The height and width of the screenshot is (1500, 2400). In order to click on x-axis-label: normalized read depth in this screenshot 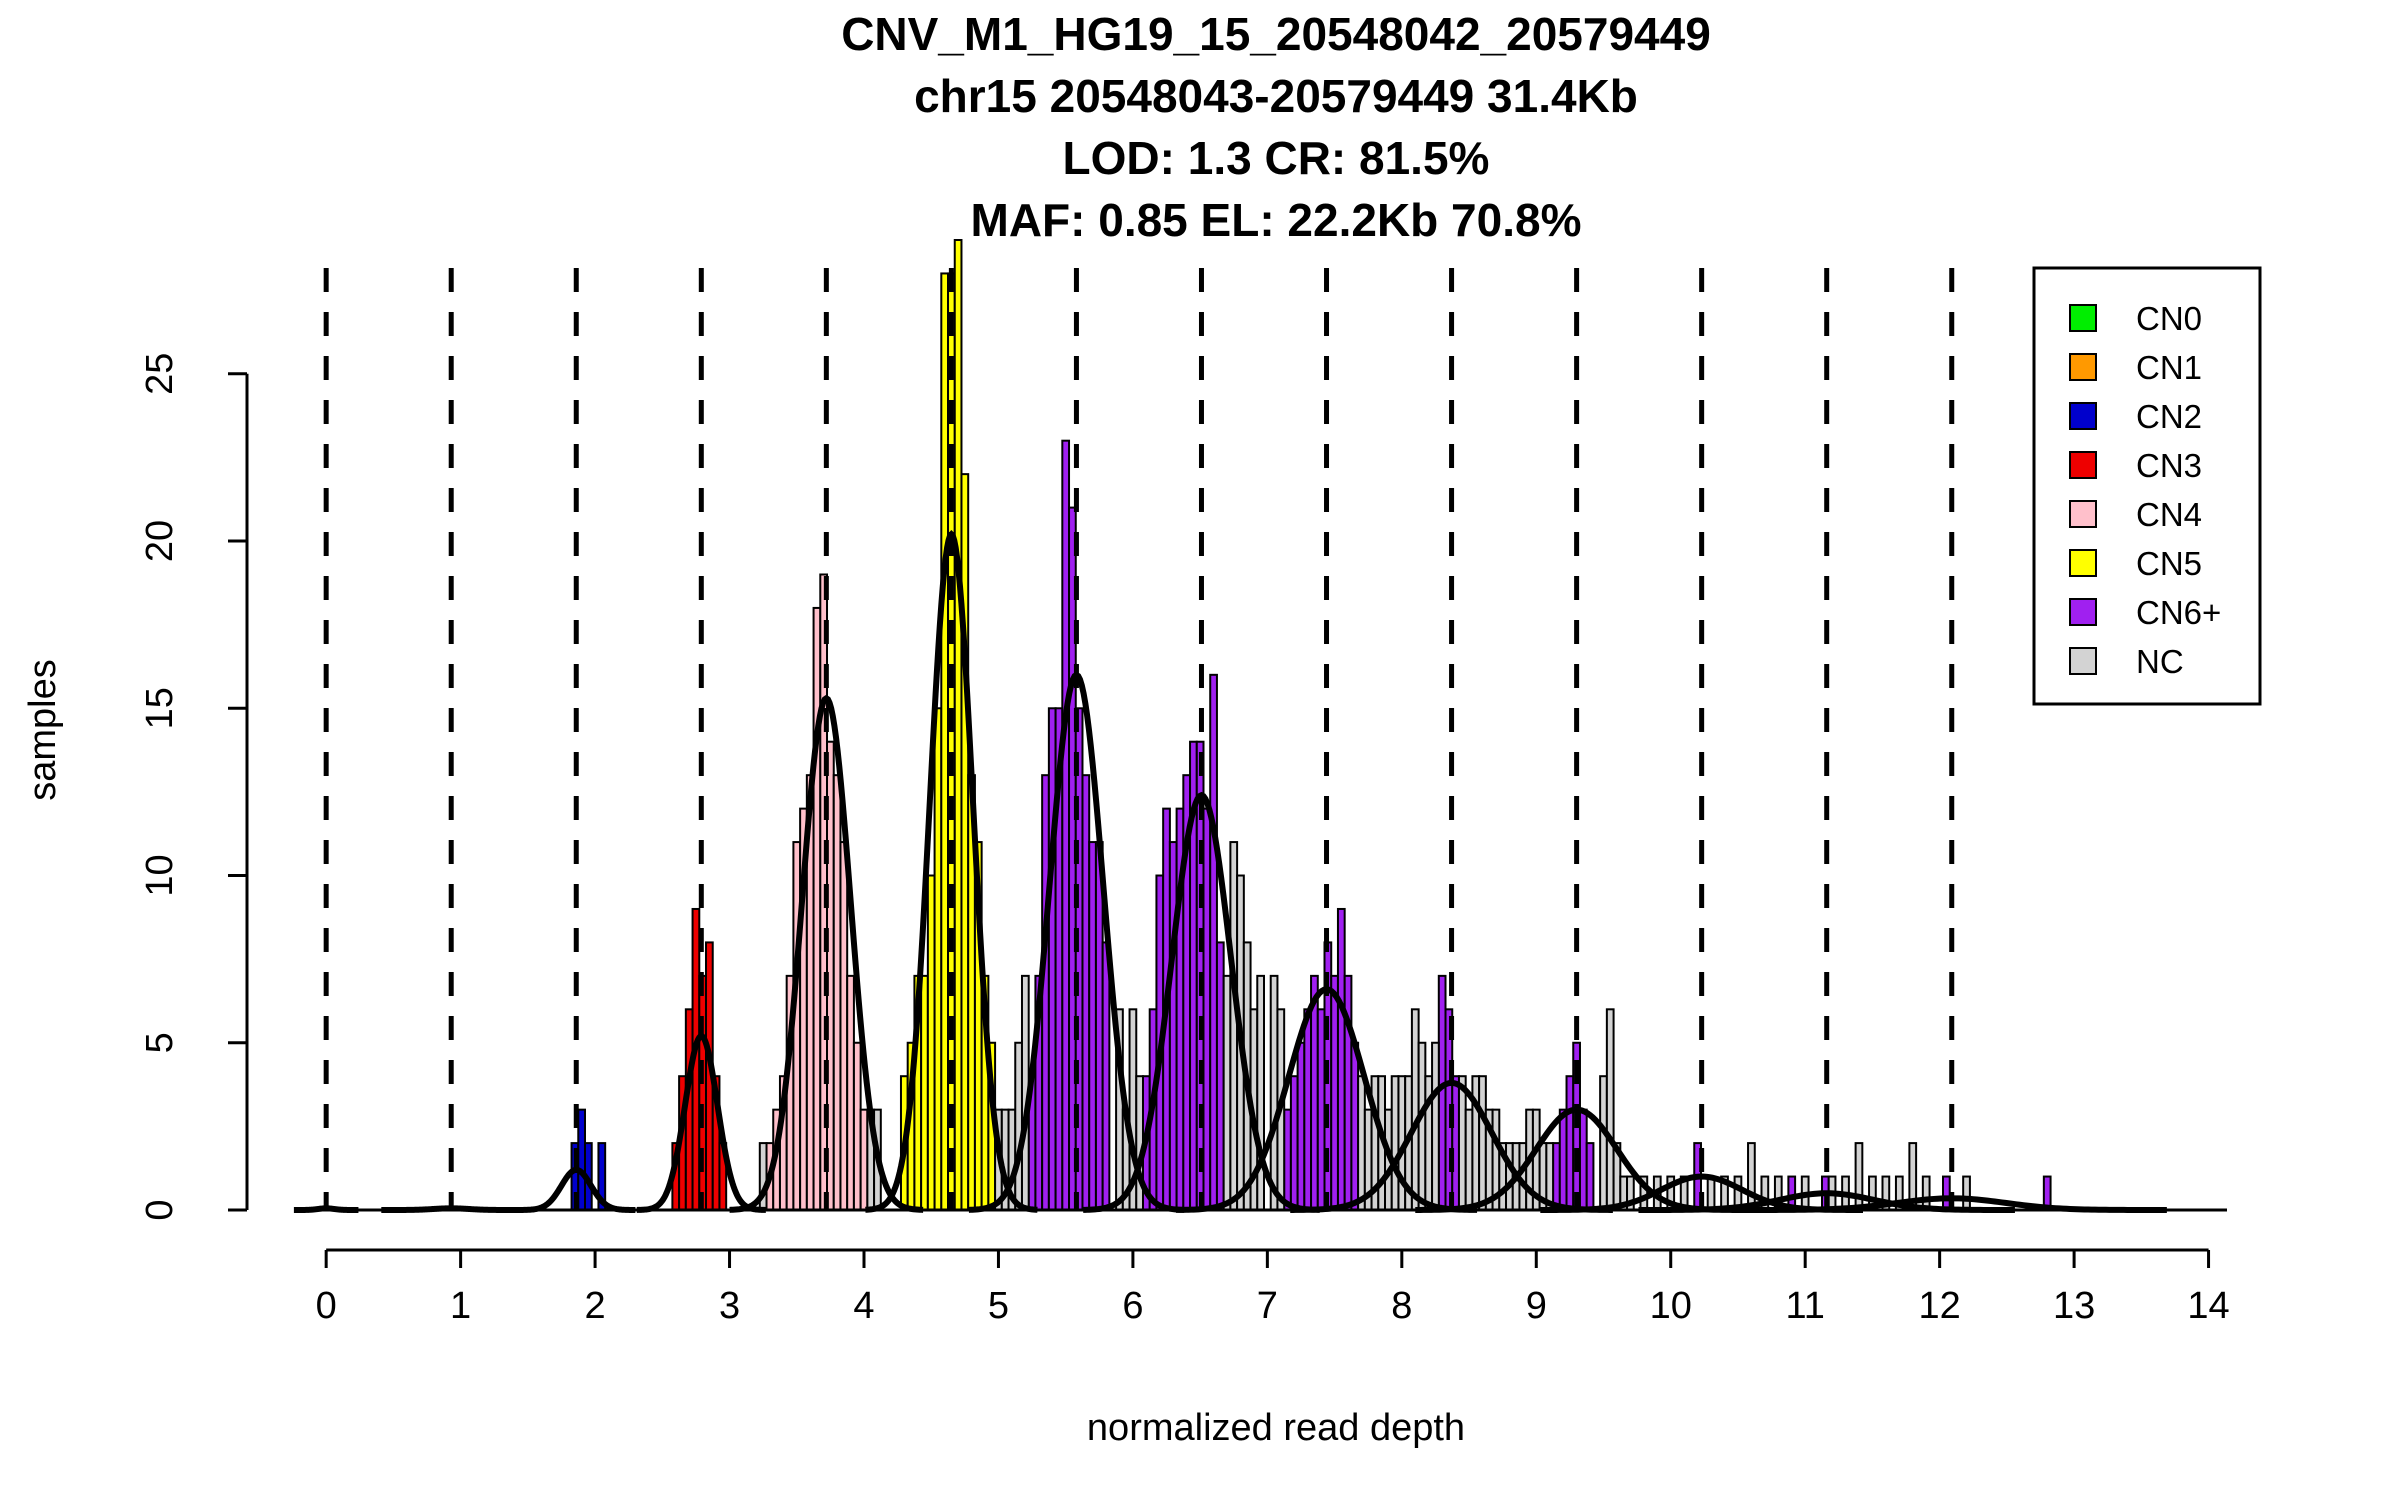, I will do `click(1276, 1428)`.